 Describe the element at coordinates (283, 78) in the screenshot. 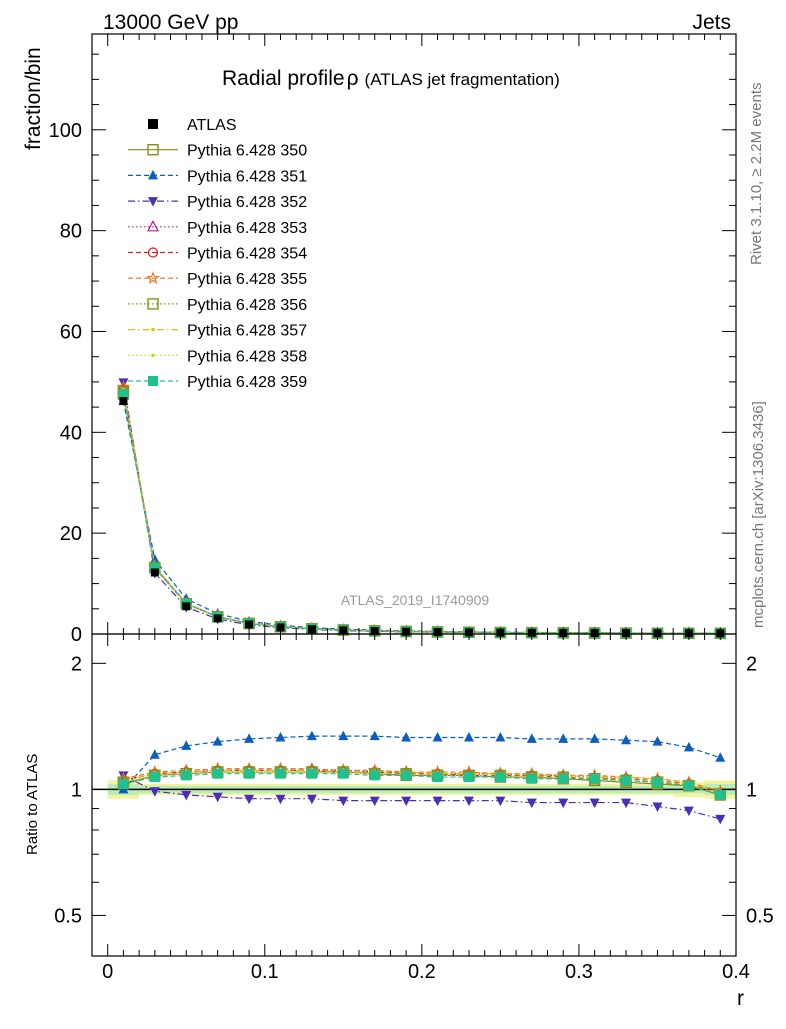

I see `main-title-text: Radial profile` at that location.